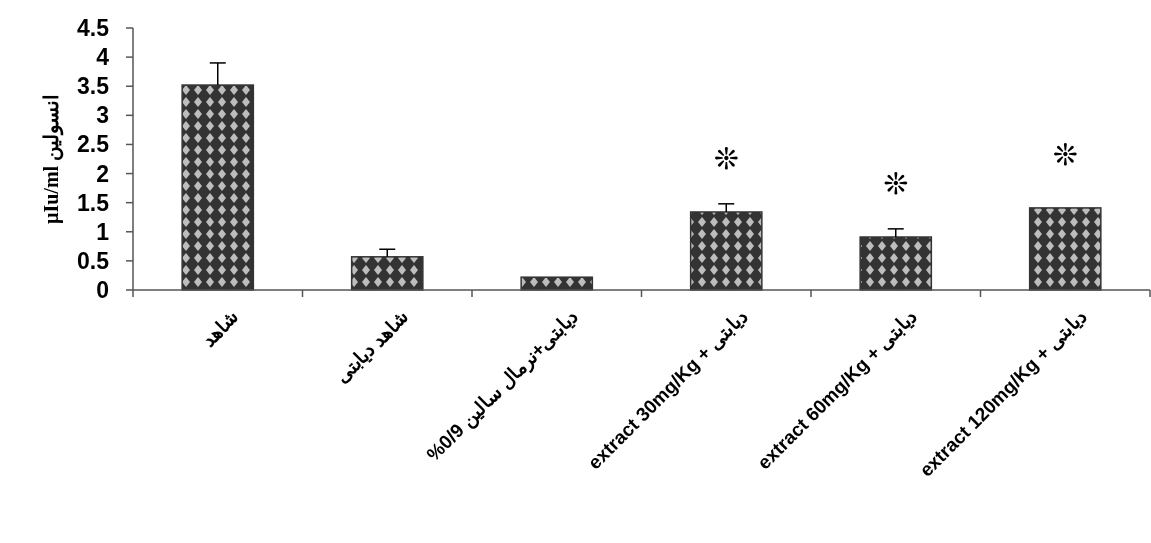  What do you see at coordinates (102, 115) in the screenshot?
I see `y-tick-label: 3` at bounding box center [102, 115].